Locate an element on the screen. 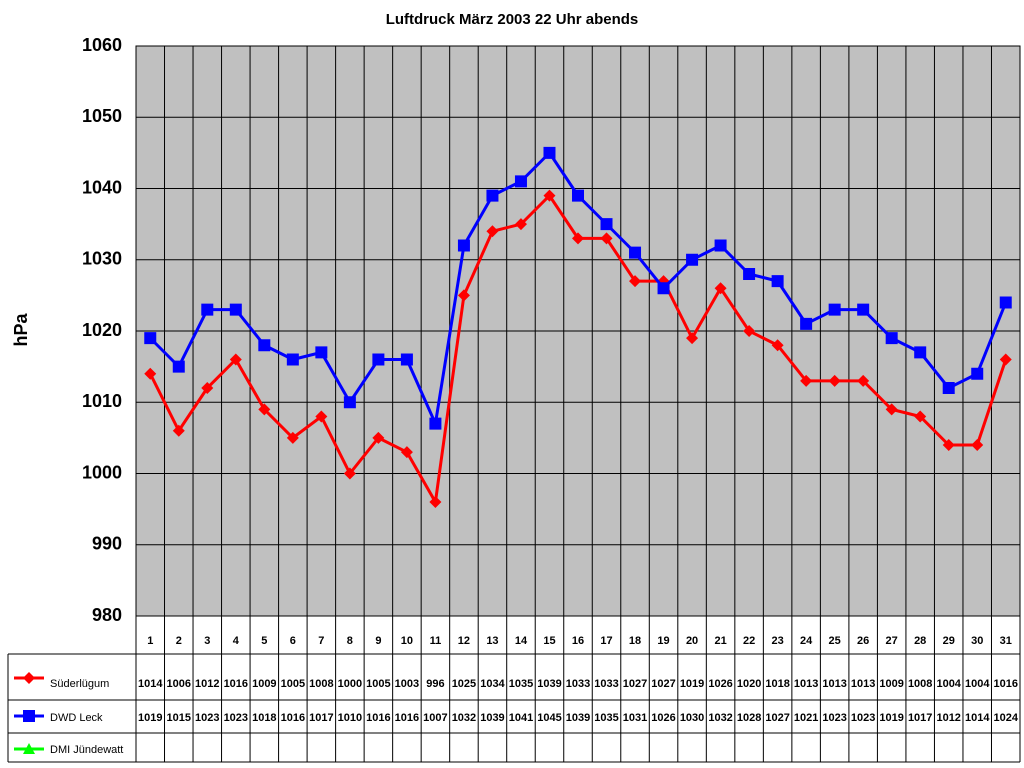  y-tick-label: 990 is located at coordinates (107, 544).